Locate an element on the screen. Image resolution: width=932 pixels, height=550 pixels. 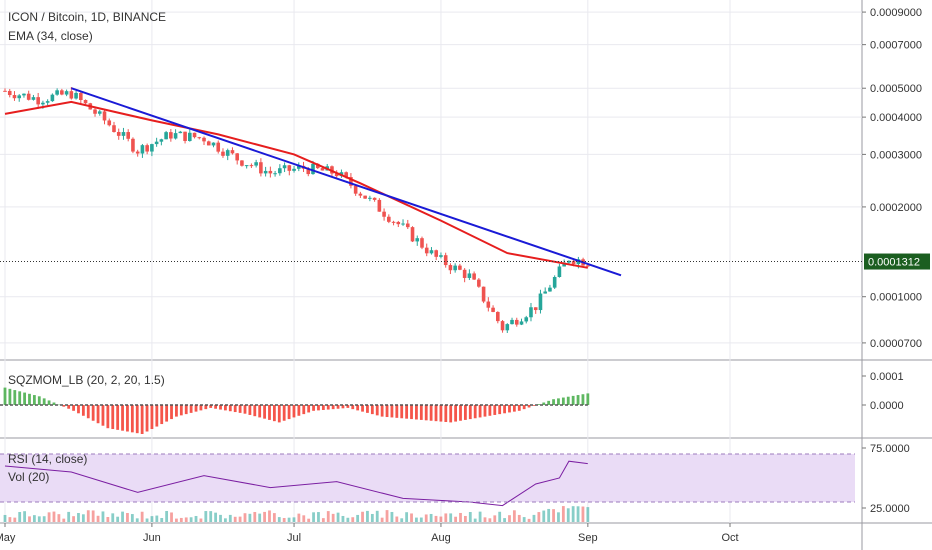
squeeze-histogram is located at coordinates (295, 410).